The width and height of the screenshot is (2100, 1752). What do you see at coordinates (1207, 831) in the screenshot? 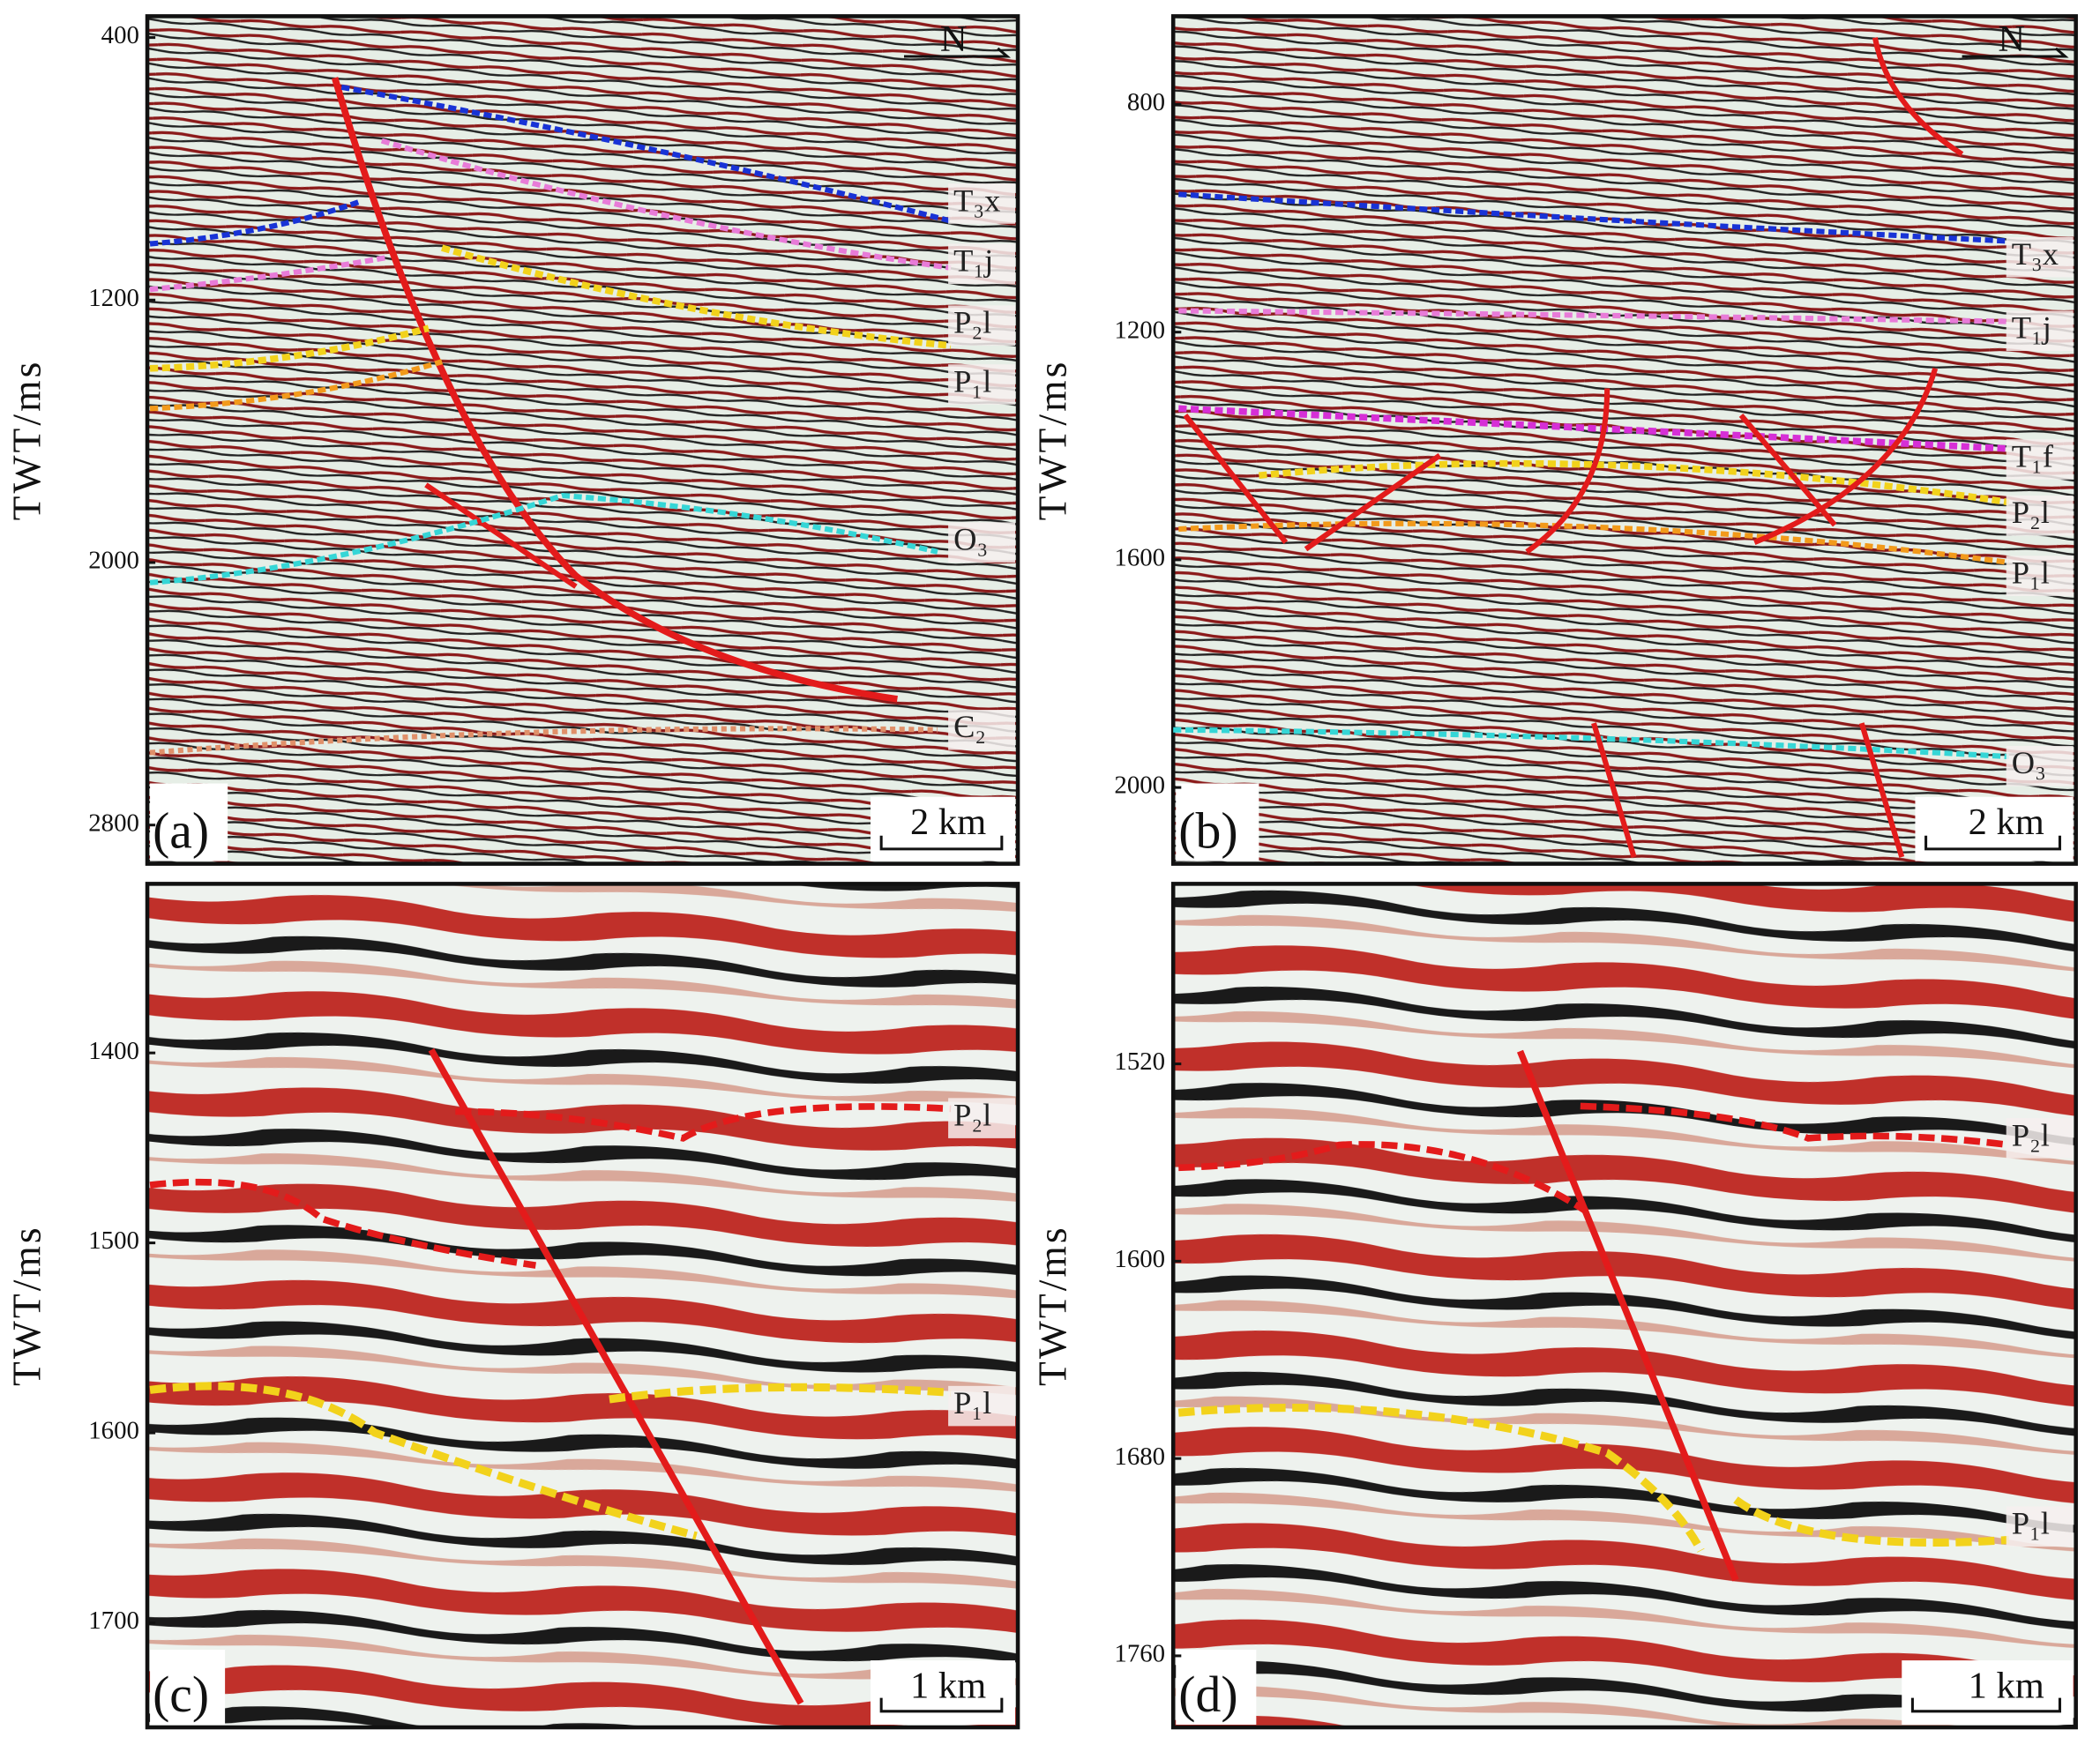
I see `panel-label: (b)` at bounding box center [1207, 831].